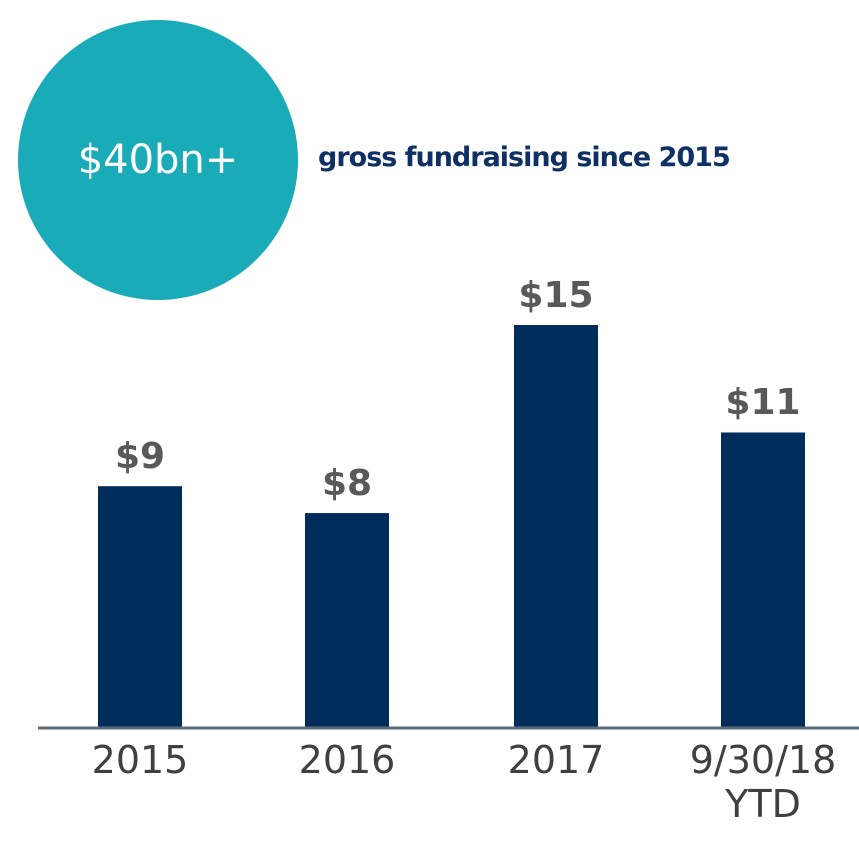 Image resolution: width=859 pixels, height=854 pixels. Describe the element at coordinates (347, 484) in the screenshot. I see `value-label: $8` at that location.